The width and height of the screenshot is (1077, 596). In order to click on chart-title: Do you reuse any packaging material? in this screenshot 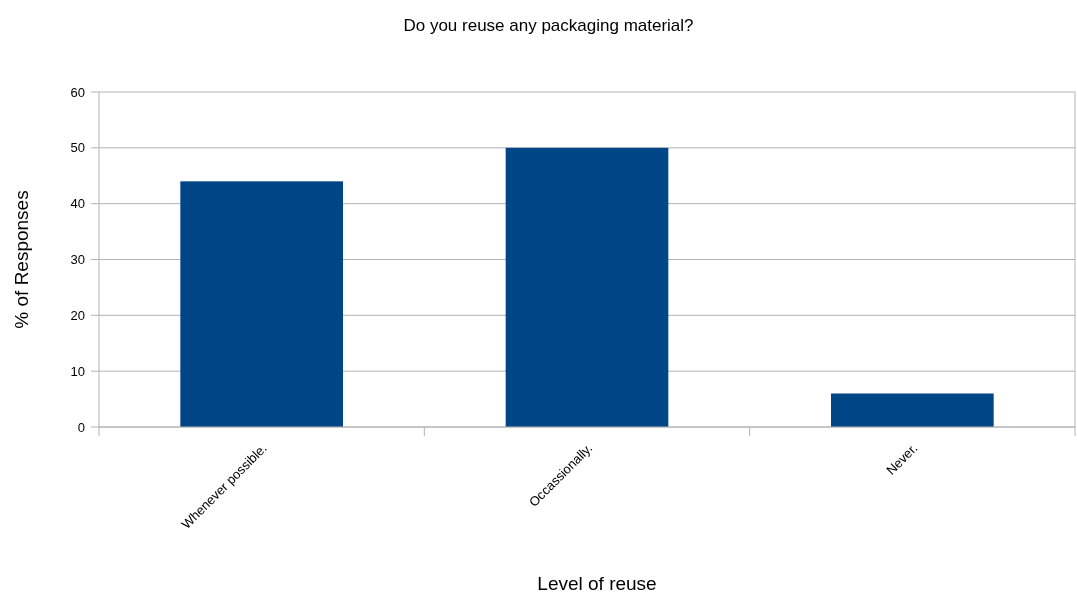, I will do `click(548, 25)`.